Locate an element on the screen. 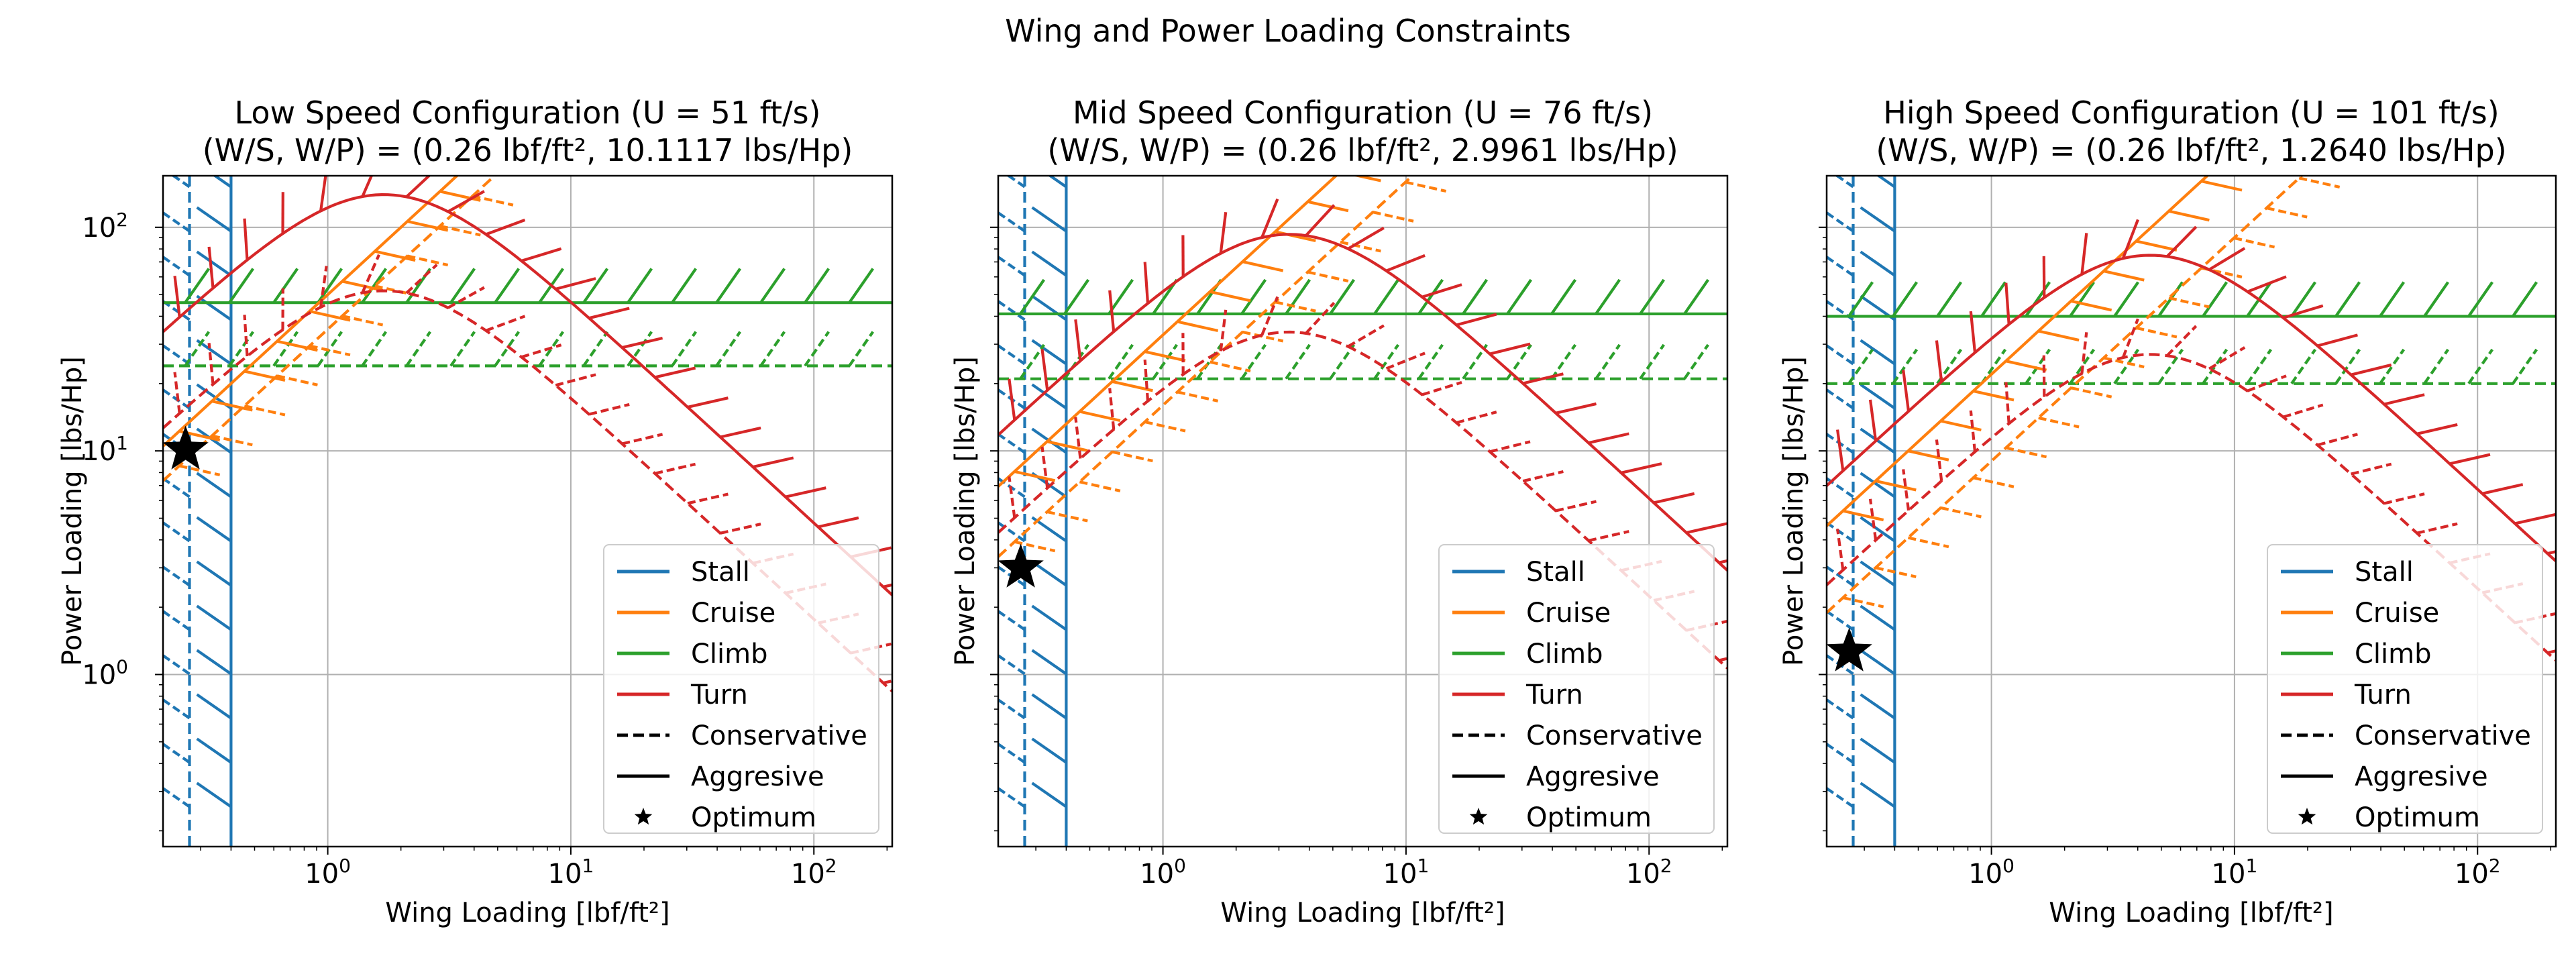 This screenshot has width=2576, height=966. panel-title-line1: Low Speed Configuration (U = 51 ft/s) is located at coordinates (528, 113).